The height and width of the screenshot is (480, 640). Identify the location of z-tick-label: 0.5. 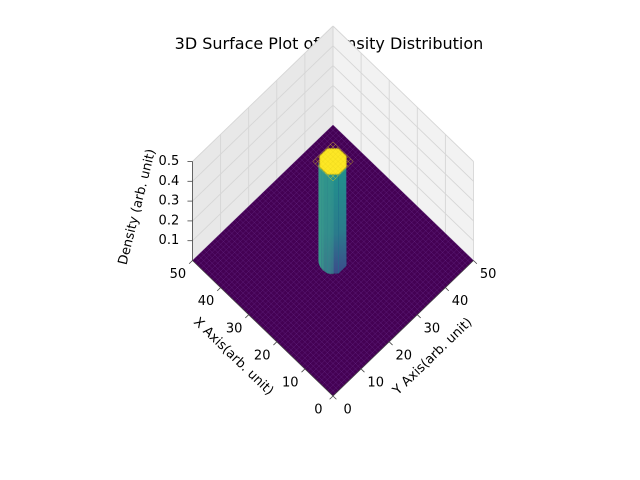
(169, 161).